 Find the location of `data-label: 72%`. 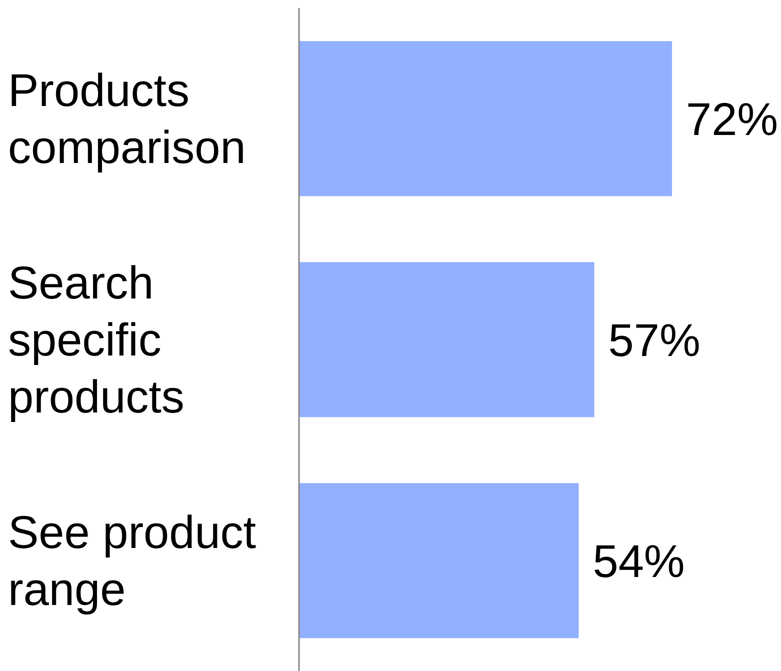

data-label: 72% is located at coordinates (732, 118).